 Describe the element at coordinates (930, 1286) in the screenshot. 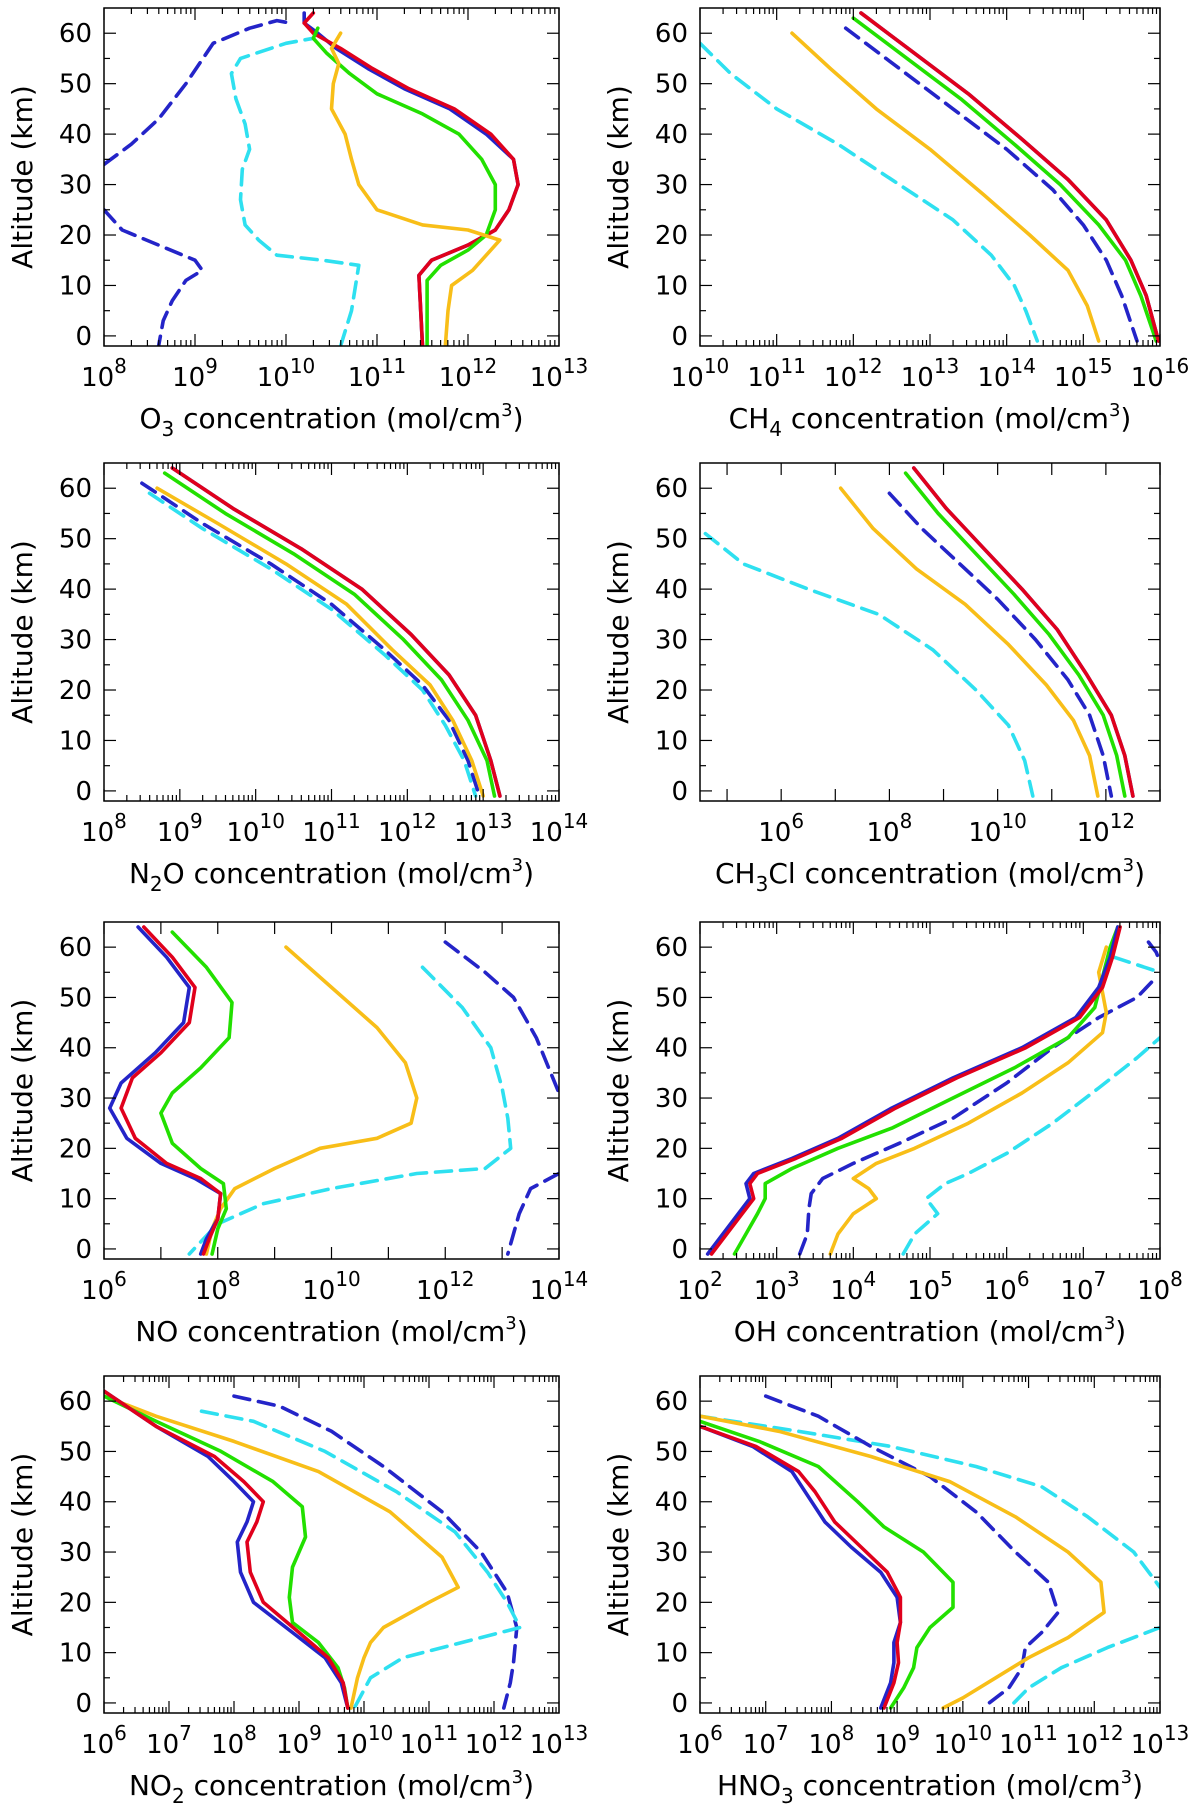

I see `x-tick-label: 10⁵` at that location.